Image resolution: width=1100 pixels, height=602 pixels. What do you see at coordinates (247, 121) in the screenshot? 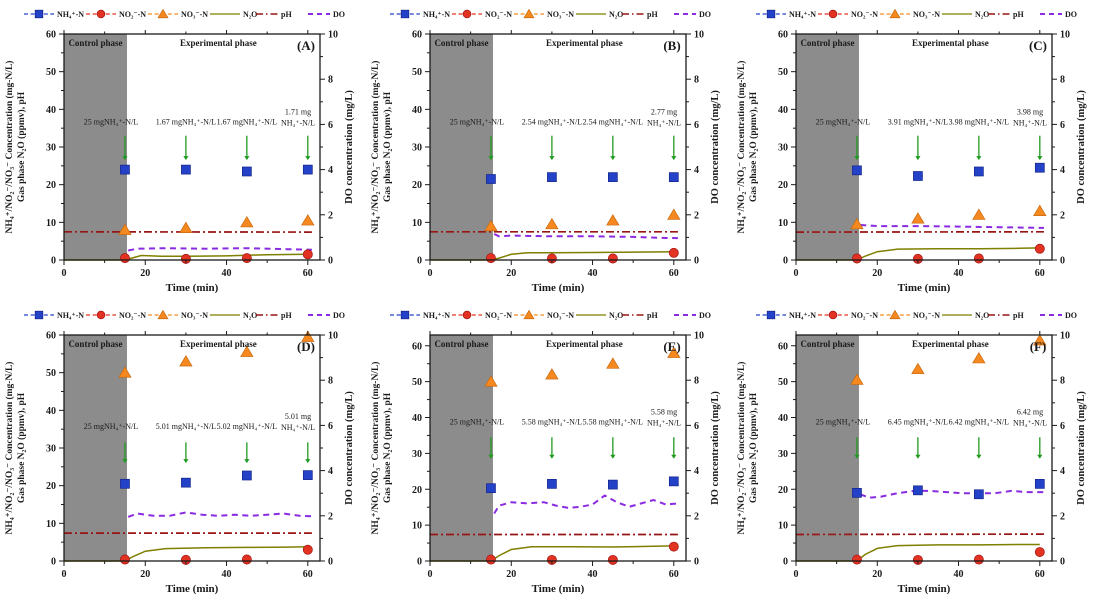
I see `annotation-text: 1.67 mgNH₄⁺-N/L` at bounding box center [247, 121].